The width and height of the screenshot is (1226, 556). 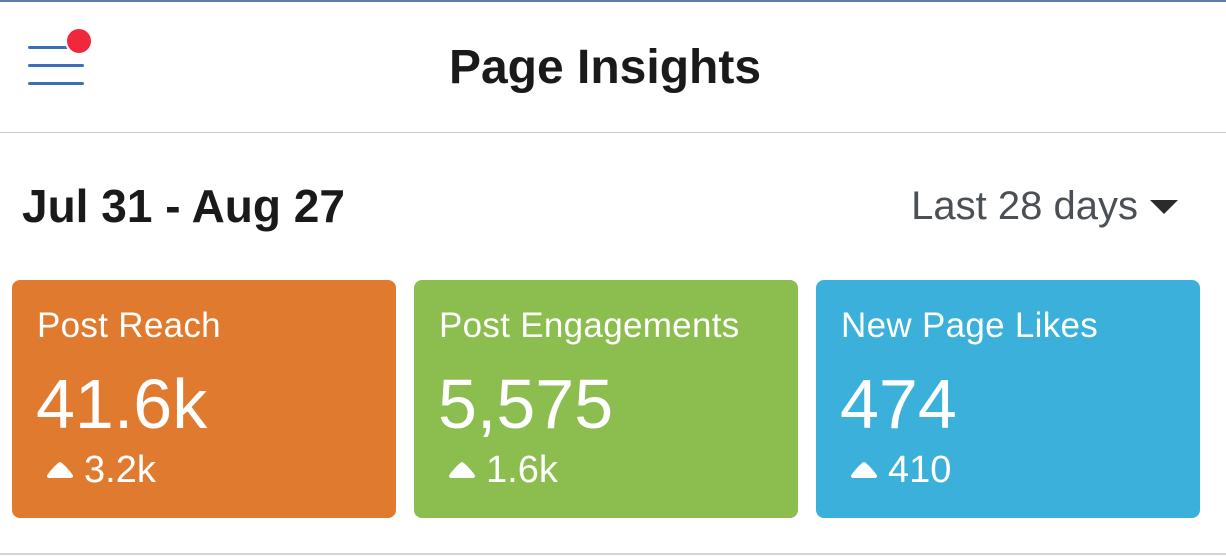 I want to click on card-value: 41.6k, so click(x=122, y=404).